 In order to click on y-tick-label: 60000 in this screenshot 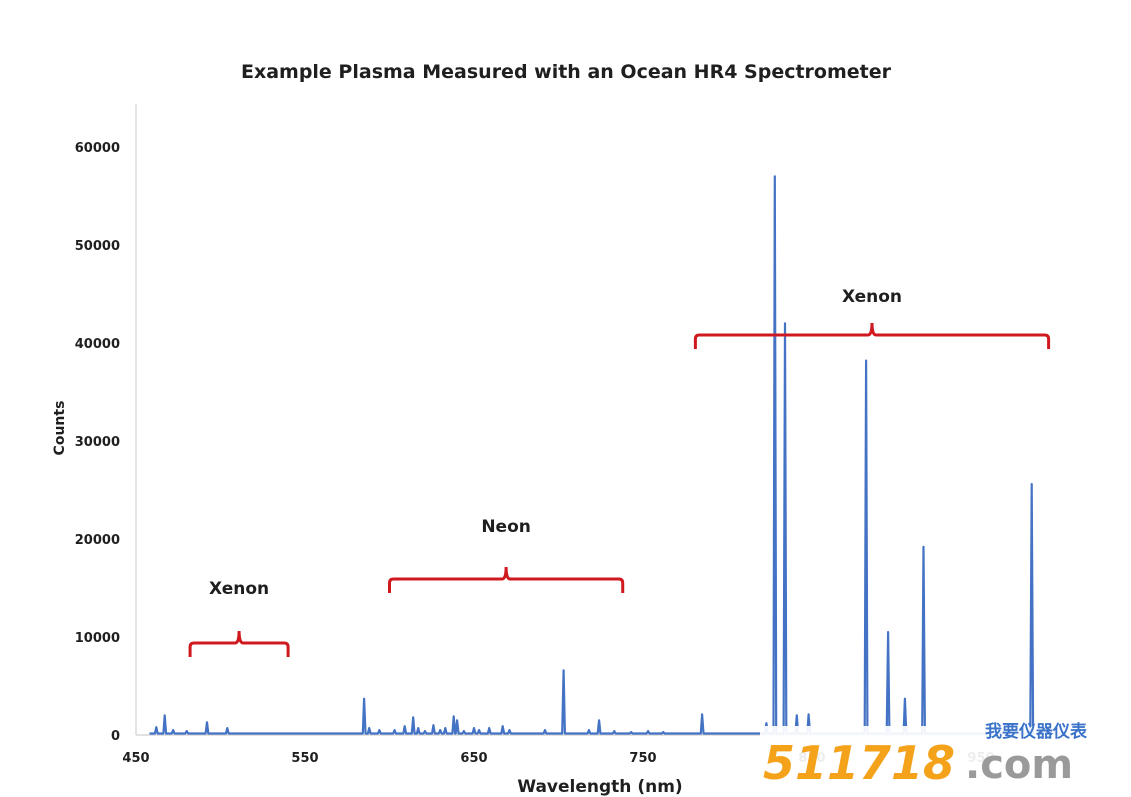, I will do `click(97, 148)`.